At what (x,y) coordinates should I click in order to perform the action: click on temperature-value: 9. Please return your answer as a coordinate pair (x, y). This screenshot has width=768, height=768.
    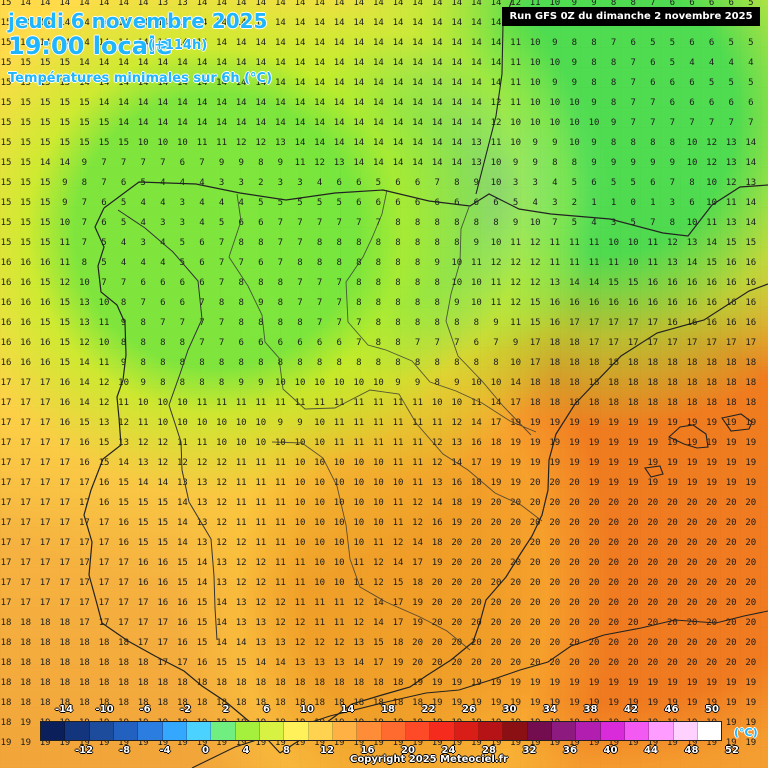
    Looking at the image, I should click on (261, 303).